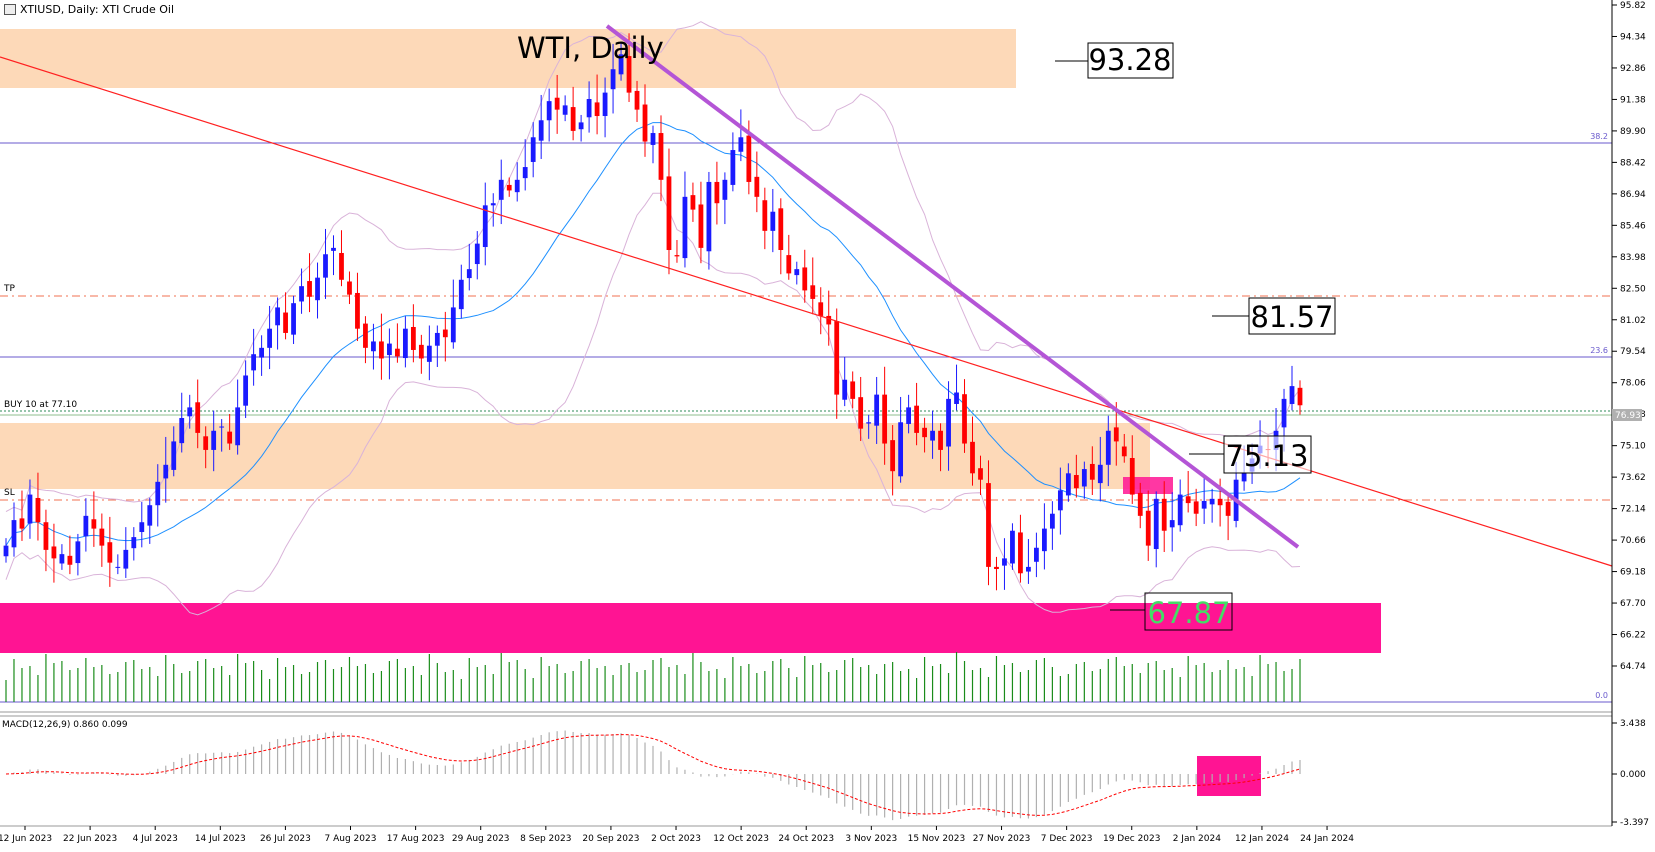 This screenshot has height=852, width=1655. I want to click on chart-header: XTIUSD, Daily: XTI Crude Oil, so click(89, 9).